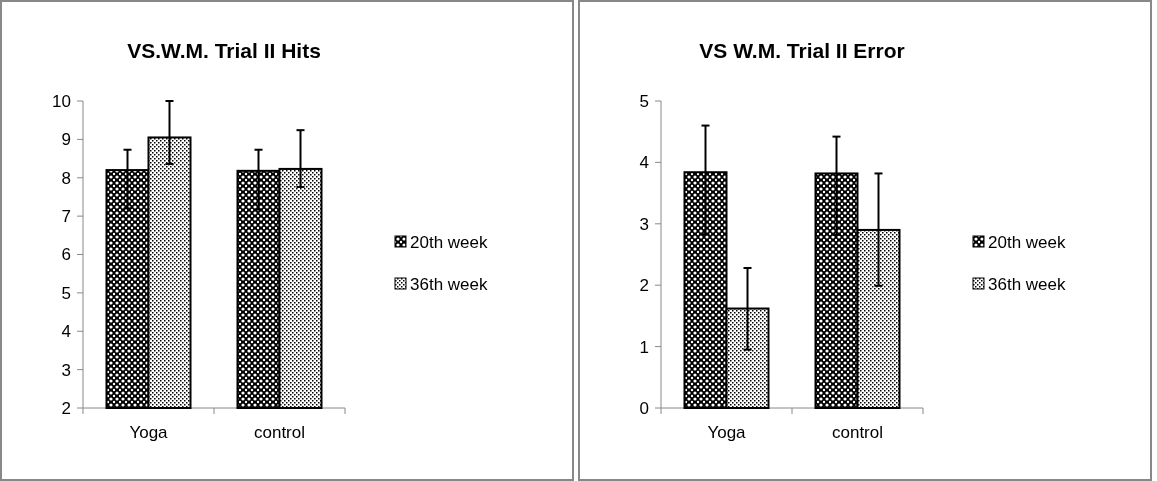 The image size is (1157, 481). I want to click on chart-title: VS.W.M. Trial II Hits, so click(224, 50).